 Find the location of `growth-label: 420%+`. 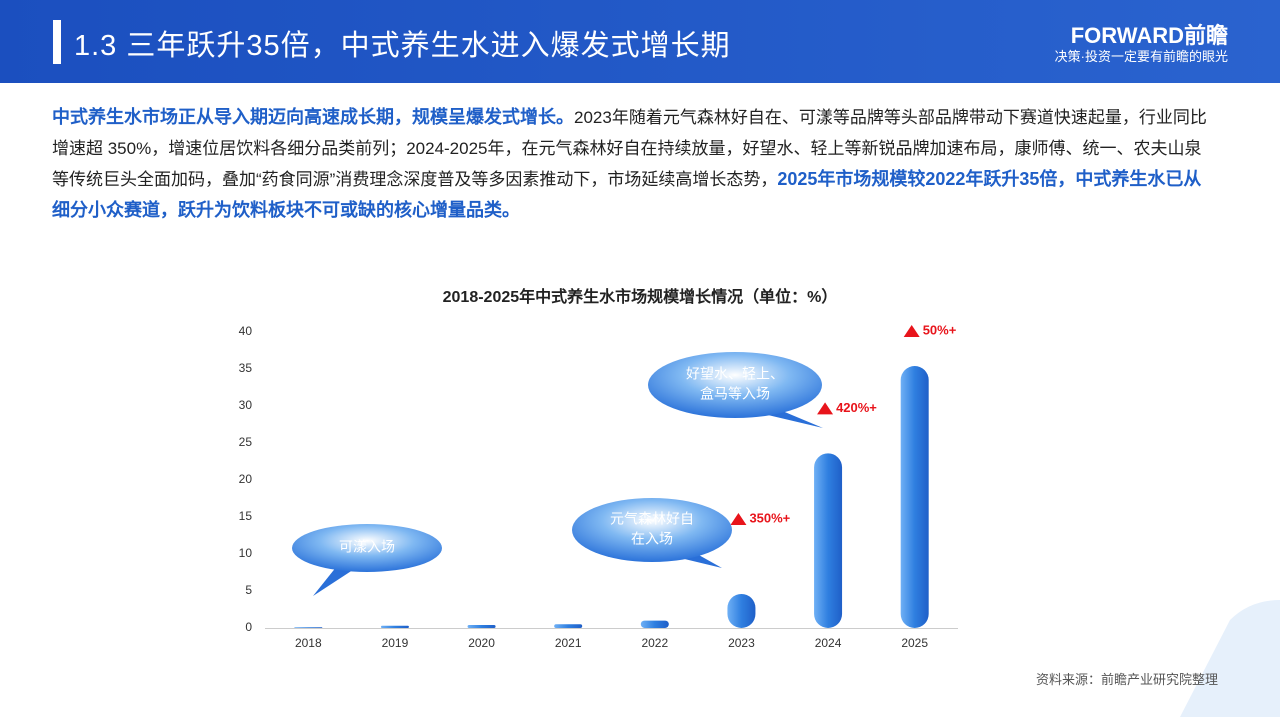

growth-label: 420%+ is located at coordinates (856, 407).